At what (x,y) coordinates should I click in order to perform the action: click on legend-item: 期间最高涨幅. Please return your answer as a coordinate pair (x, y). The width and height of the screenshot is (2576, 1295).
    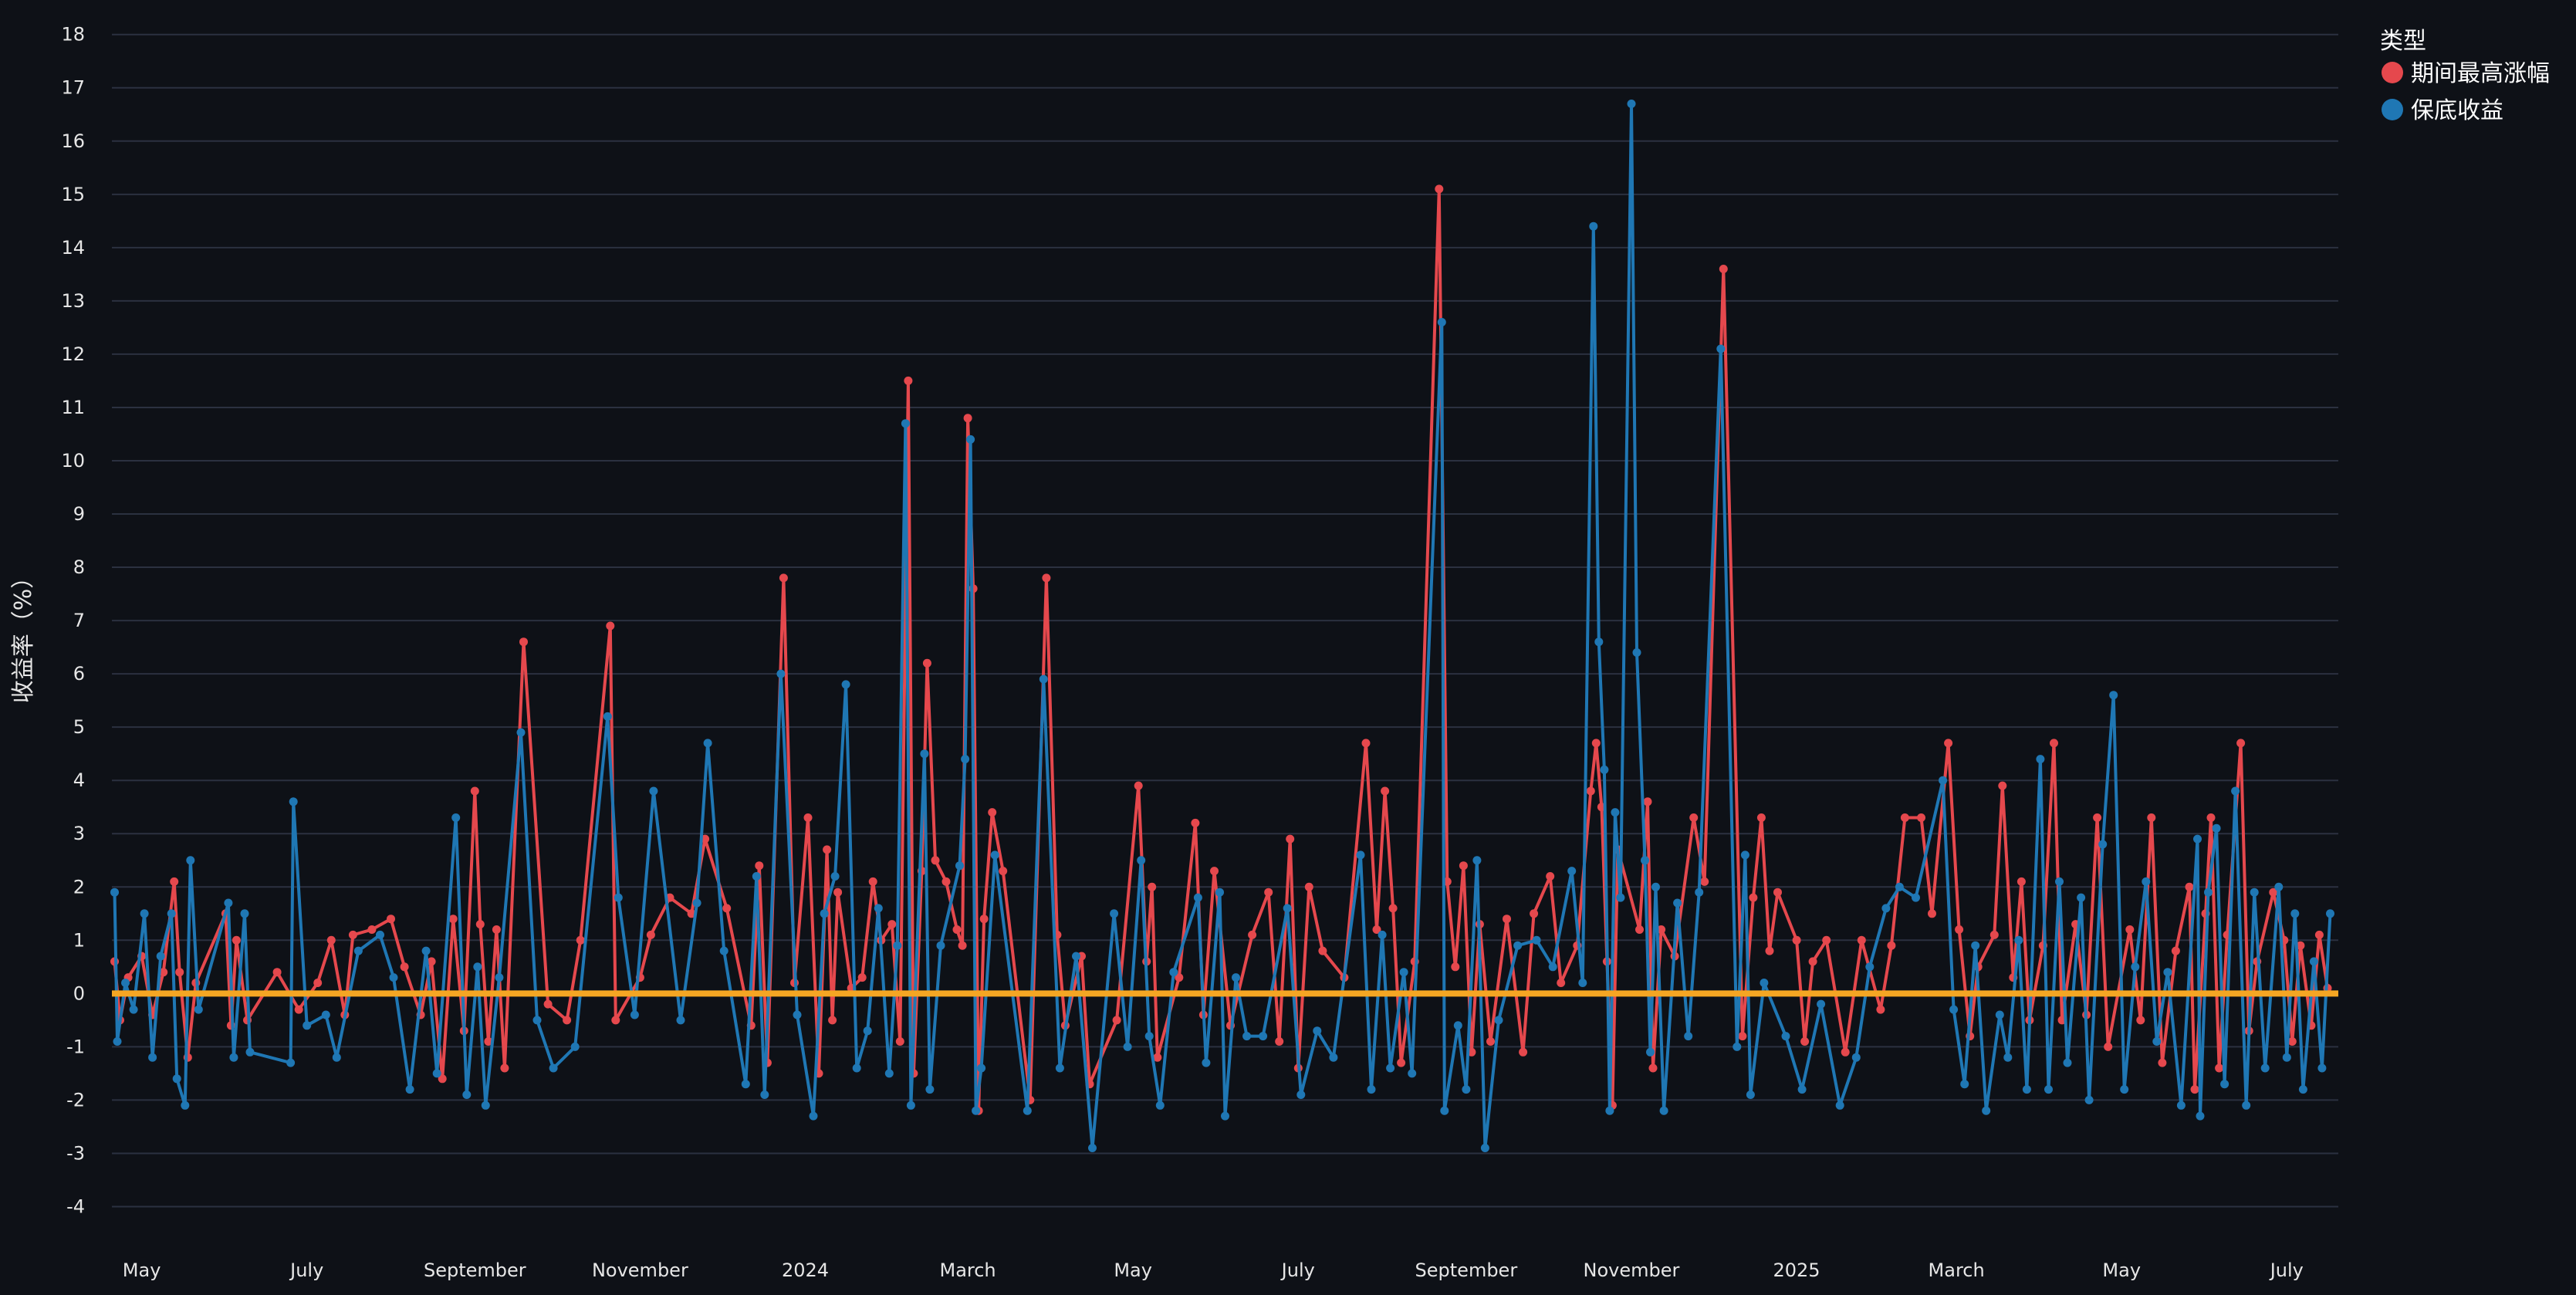
    Looking at the image, I should click on (2466, 73).